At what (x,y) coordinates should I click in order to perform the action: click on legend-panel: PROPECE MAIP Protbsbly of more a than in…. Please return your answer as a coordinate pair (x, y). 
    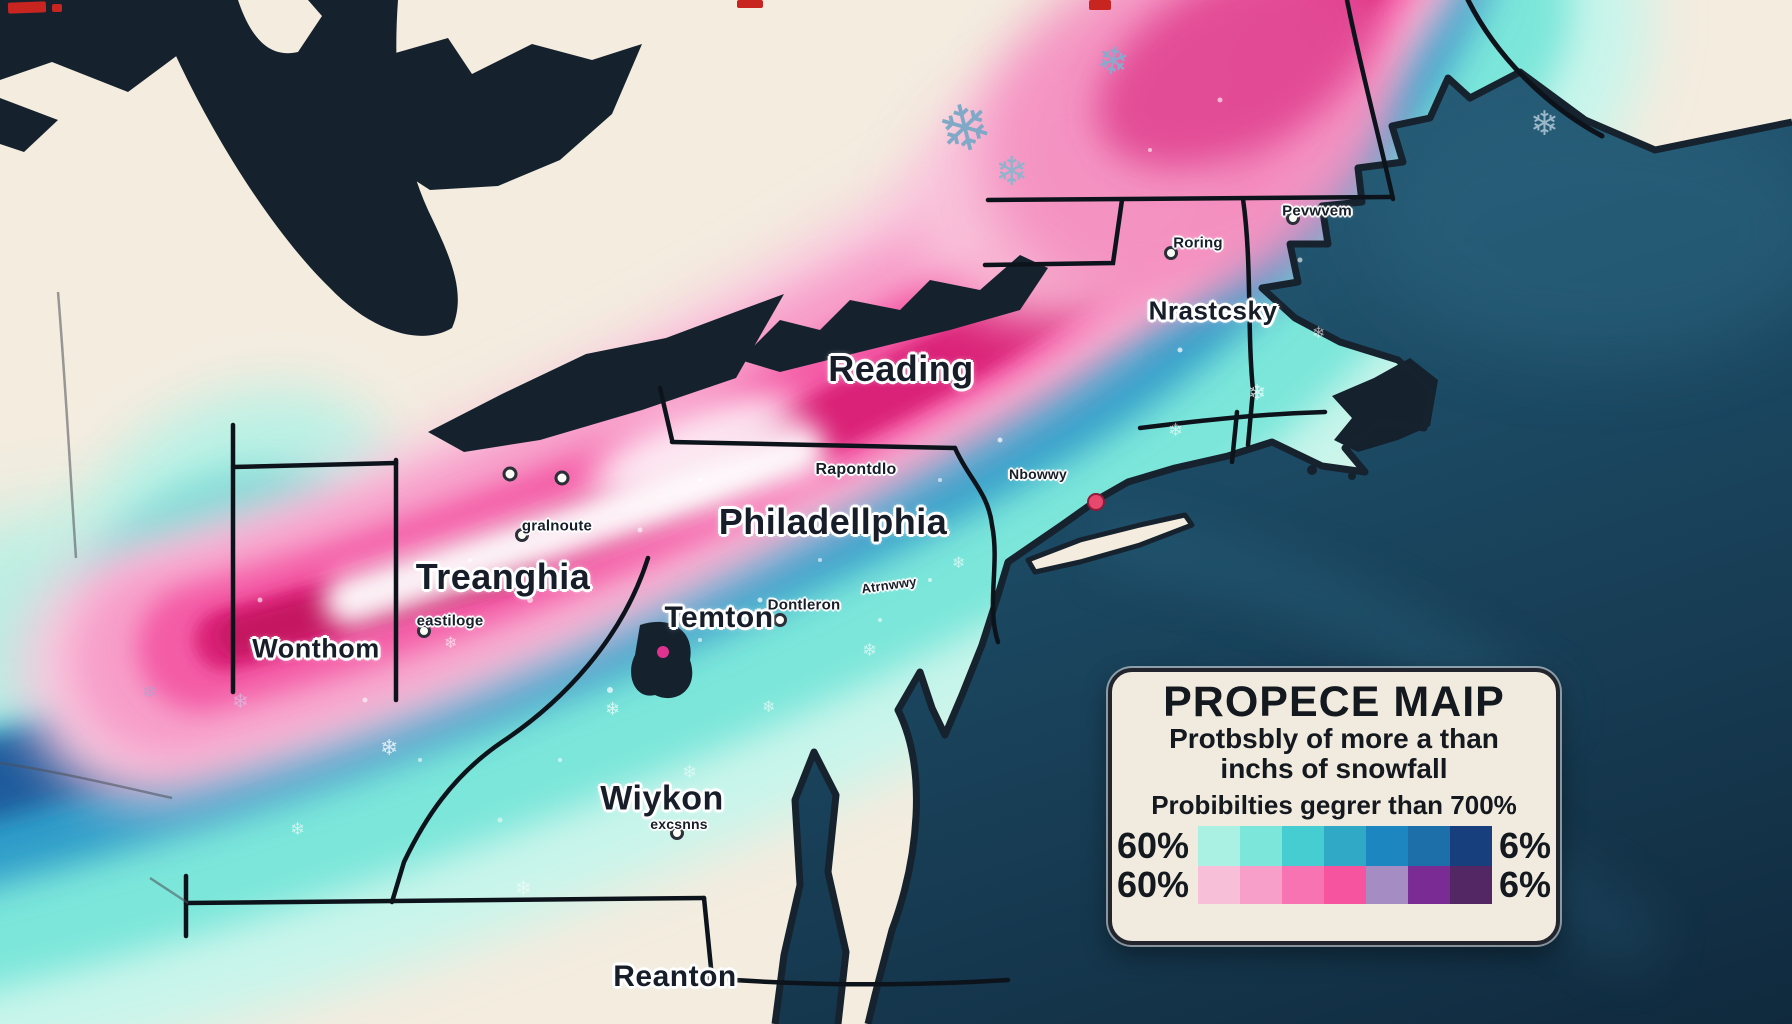
    Looking at the image, I should click on (1334, 806).